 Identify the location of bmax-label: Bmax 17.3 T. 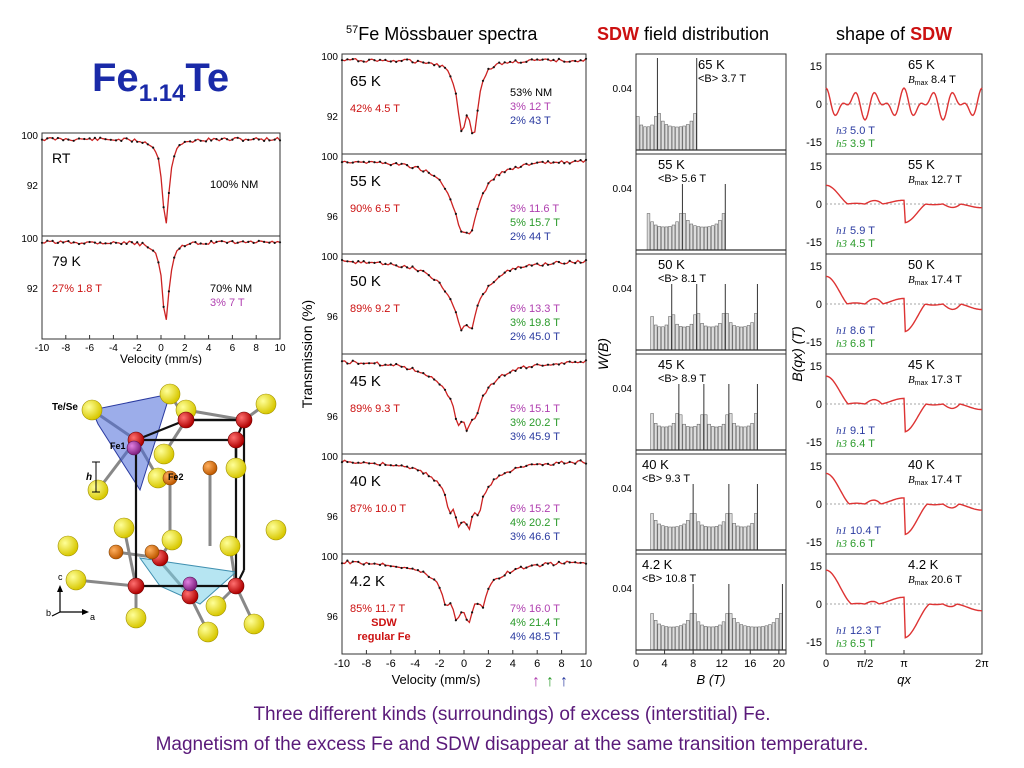
(935, 380).